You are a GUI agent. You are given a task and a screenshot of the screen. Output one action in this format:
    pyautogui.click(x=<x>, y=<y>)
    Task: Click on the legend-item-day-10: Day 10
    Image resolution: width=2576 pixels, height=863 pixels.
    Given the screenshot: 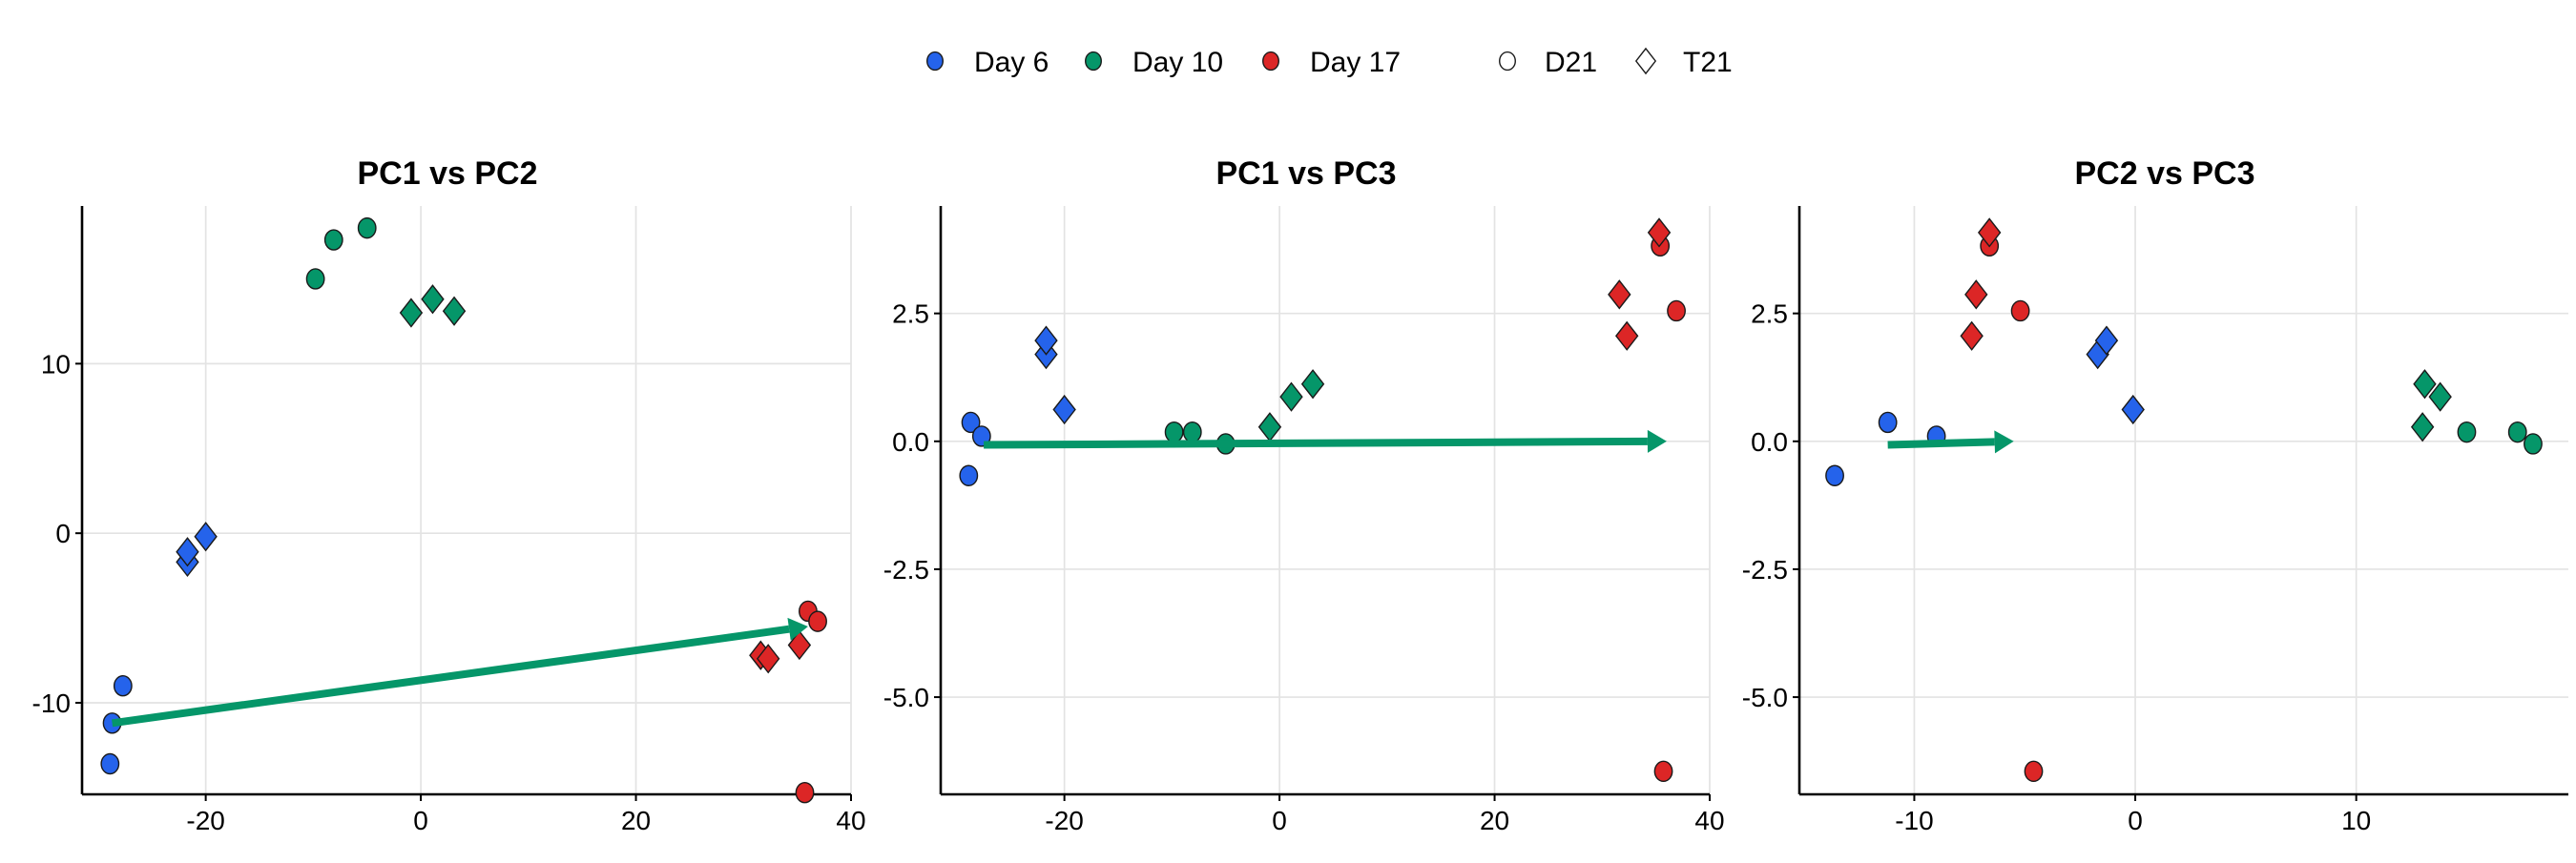 What is the action you would take?
    pyautogui.click(x=1154, y=62)
    